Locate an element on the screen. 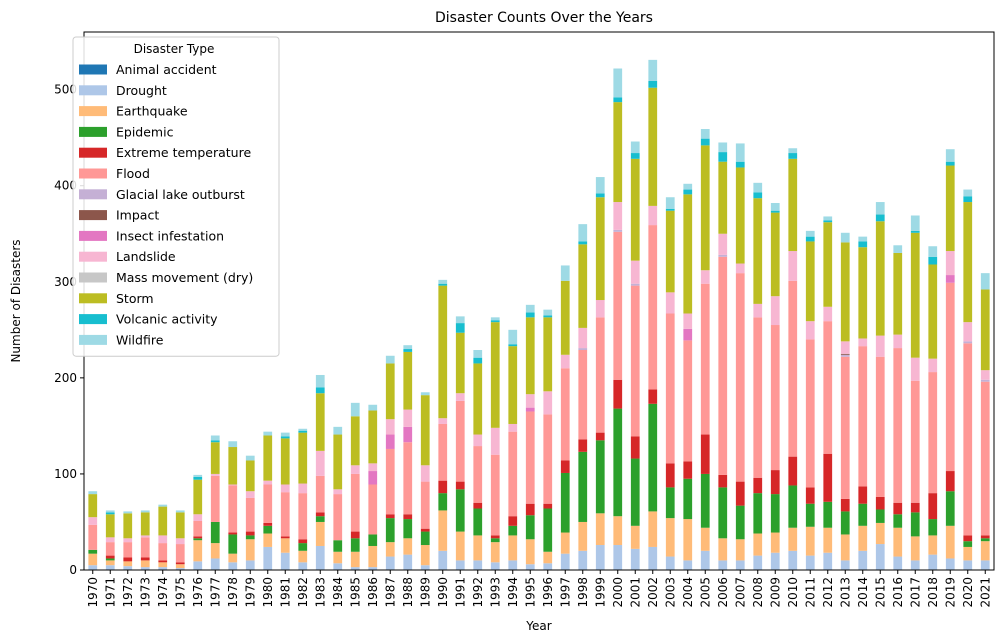  bar-segment-2013-landslide is located at coordinates (845, 347).